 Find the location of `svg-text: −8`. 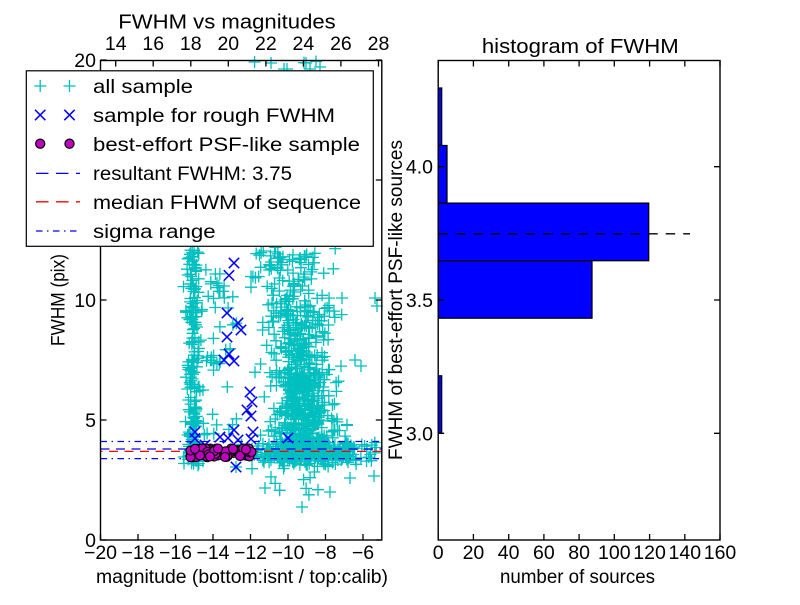

svg-text: −8 is located at coordinates (325, 553).